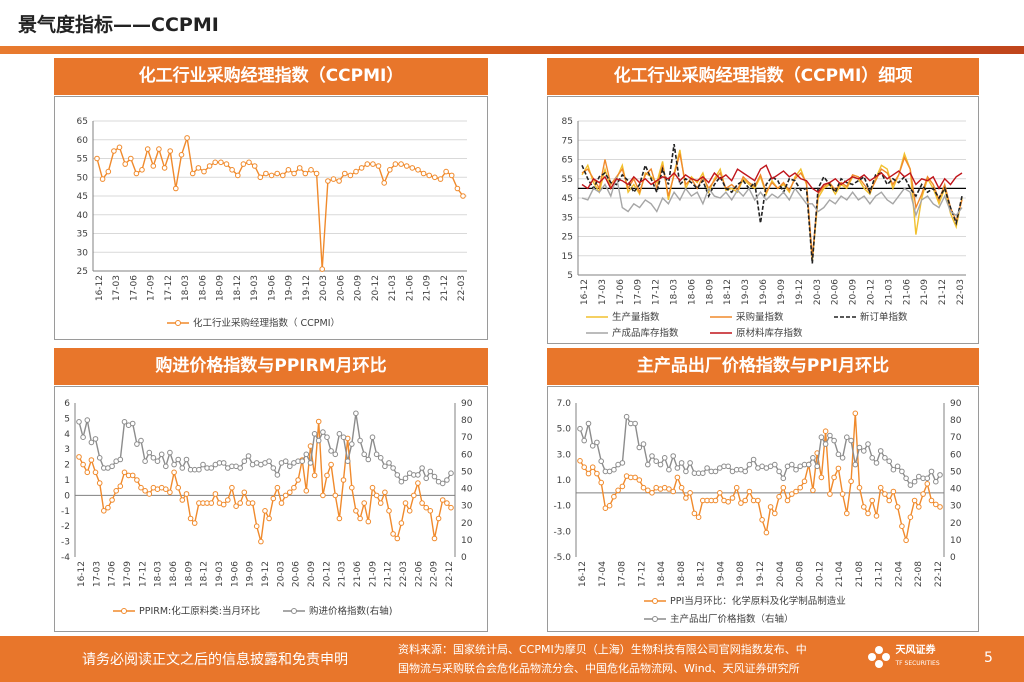  Describe the element at coordinates (782, 292) in the screenshot. I see `x-tick-label: 19-09` at that location.